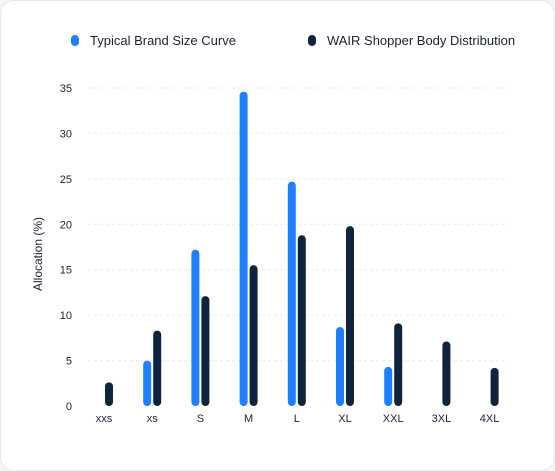 This screenshot has width=555, height=471. Describe the element at coordinates (66, 225) in the screenshot. I see `y-tick-label: 20` at that location.